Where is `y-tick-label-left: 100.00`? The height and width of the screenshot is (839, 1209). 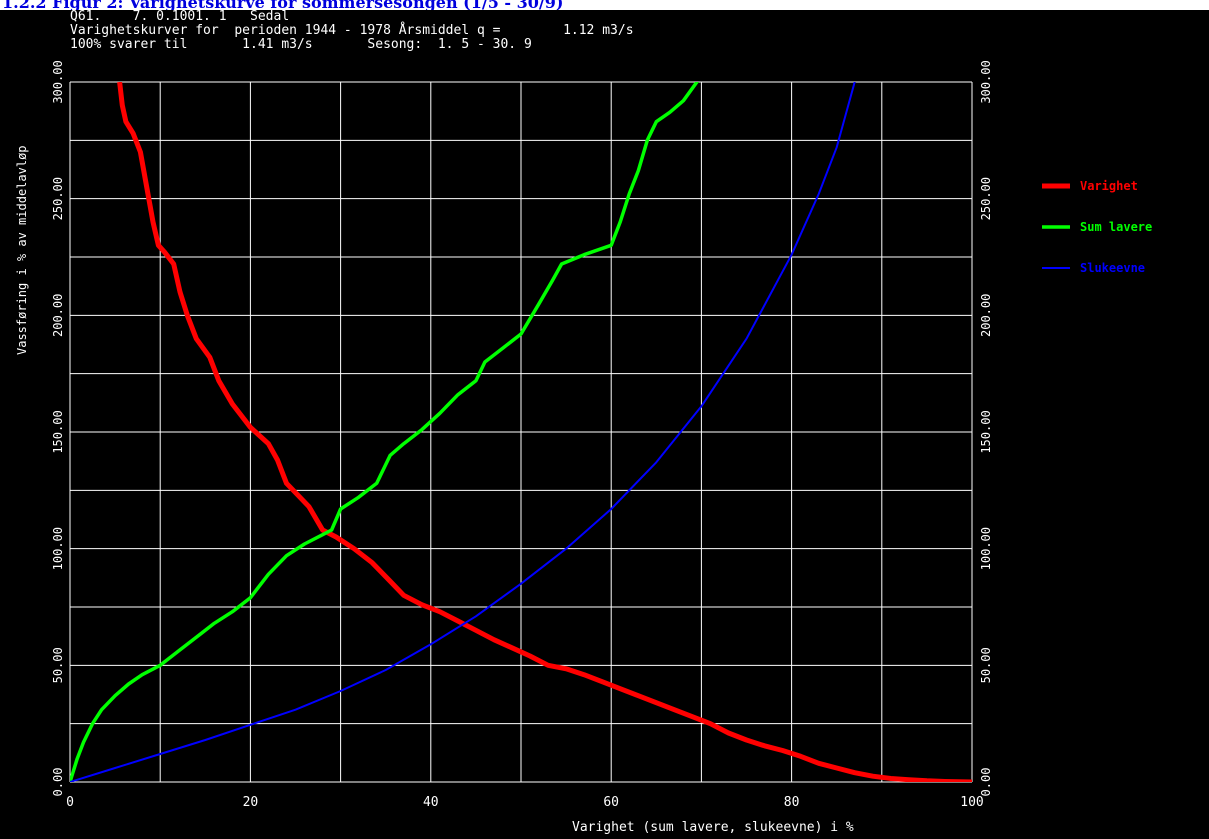
y-tick-label-left: 100.00 is located at coordinates (58, 548).